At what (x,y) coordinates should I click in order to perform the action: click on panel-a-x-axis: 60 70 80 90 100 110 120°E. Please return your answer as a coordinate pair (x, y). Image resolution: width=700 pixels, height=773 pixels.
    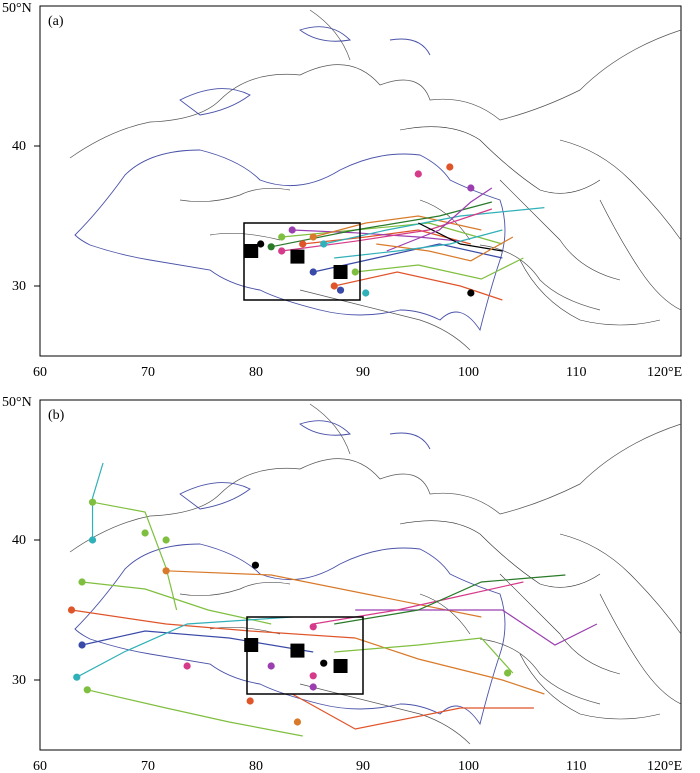
    Looking at the image, I should click on (357, 372).